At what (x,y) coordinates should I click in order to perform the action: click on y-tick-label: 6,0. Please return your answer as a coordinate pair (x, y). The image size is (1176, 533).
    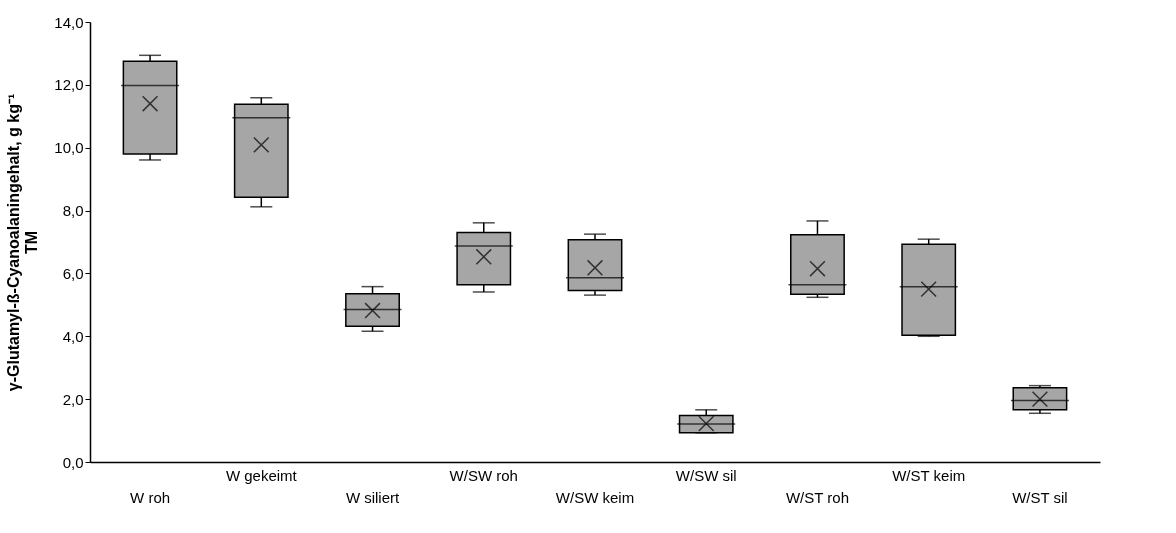
    Looking at the image, I should click on (73, 273).